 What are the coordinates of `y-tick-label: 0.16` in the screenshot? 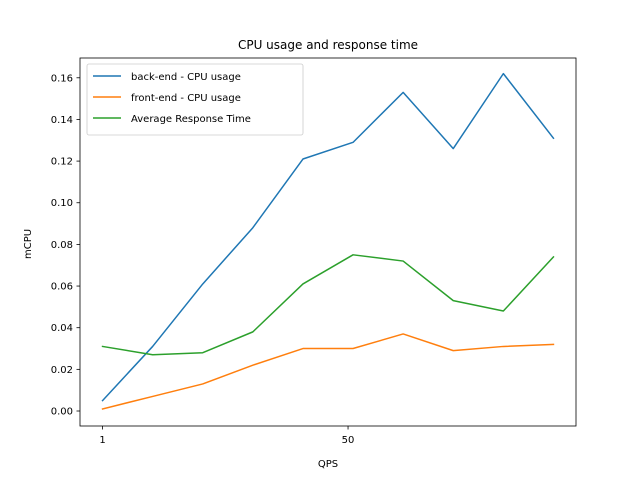 It's located at (62, 78).